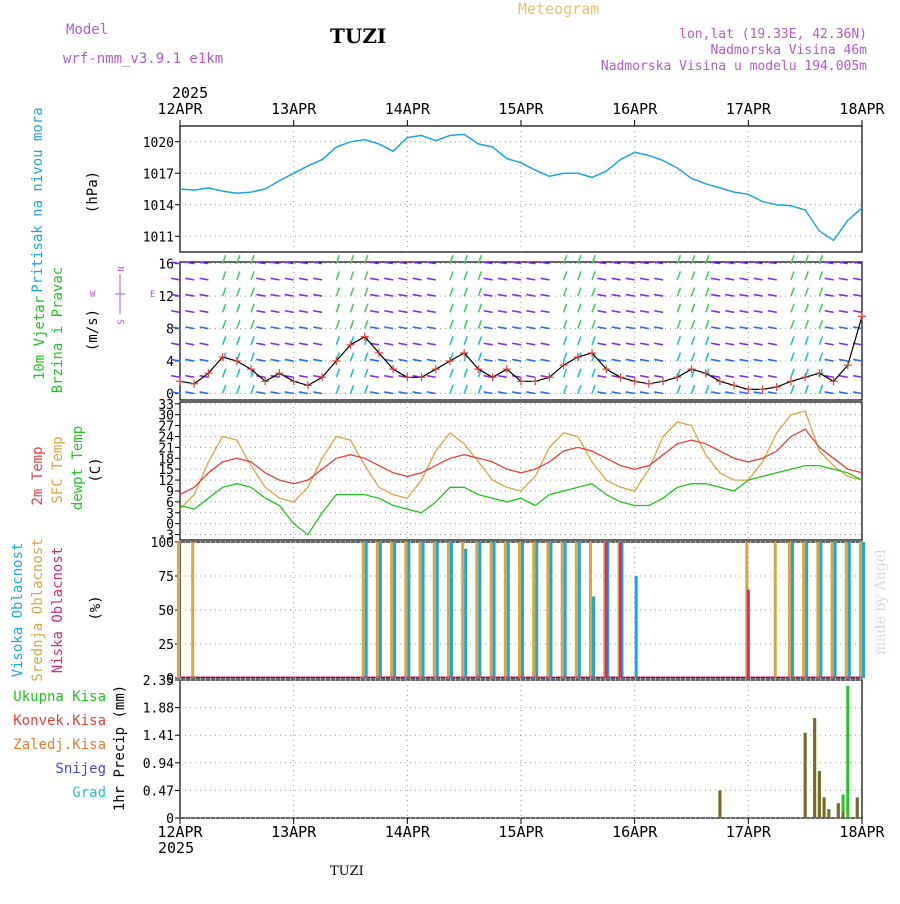  What do you see at coordinates (749, 109) in the screenshot?
I see `time-label-top: 17APR` at bounding box center [749, 109].